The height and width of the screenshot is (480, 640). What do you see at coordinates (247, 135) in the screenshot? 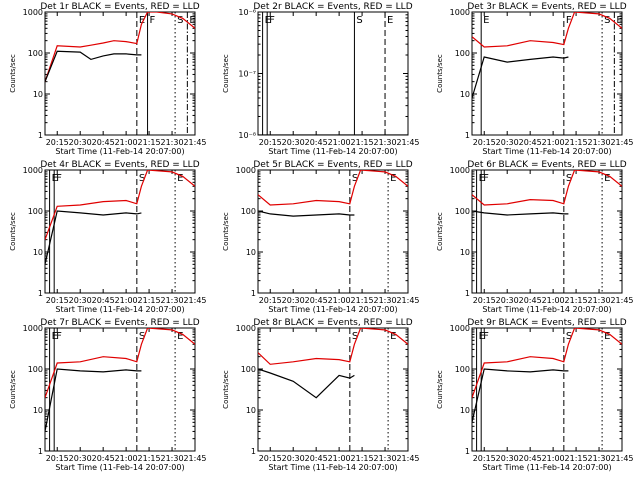
I see `y-tick-label: 10⁻⁸` at bounding box center [247, 135].